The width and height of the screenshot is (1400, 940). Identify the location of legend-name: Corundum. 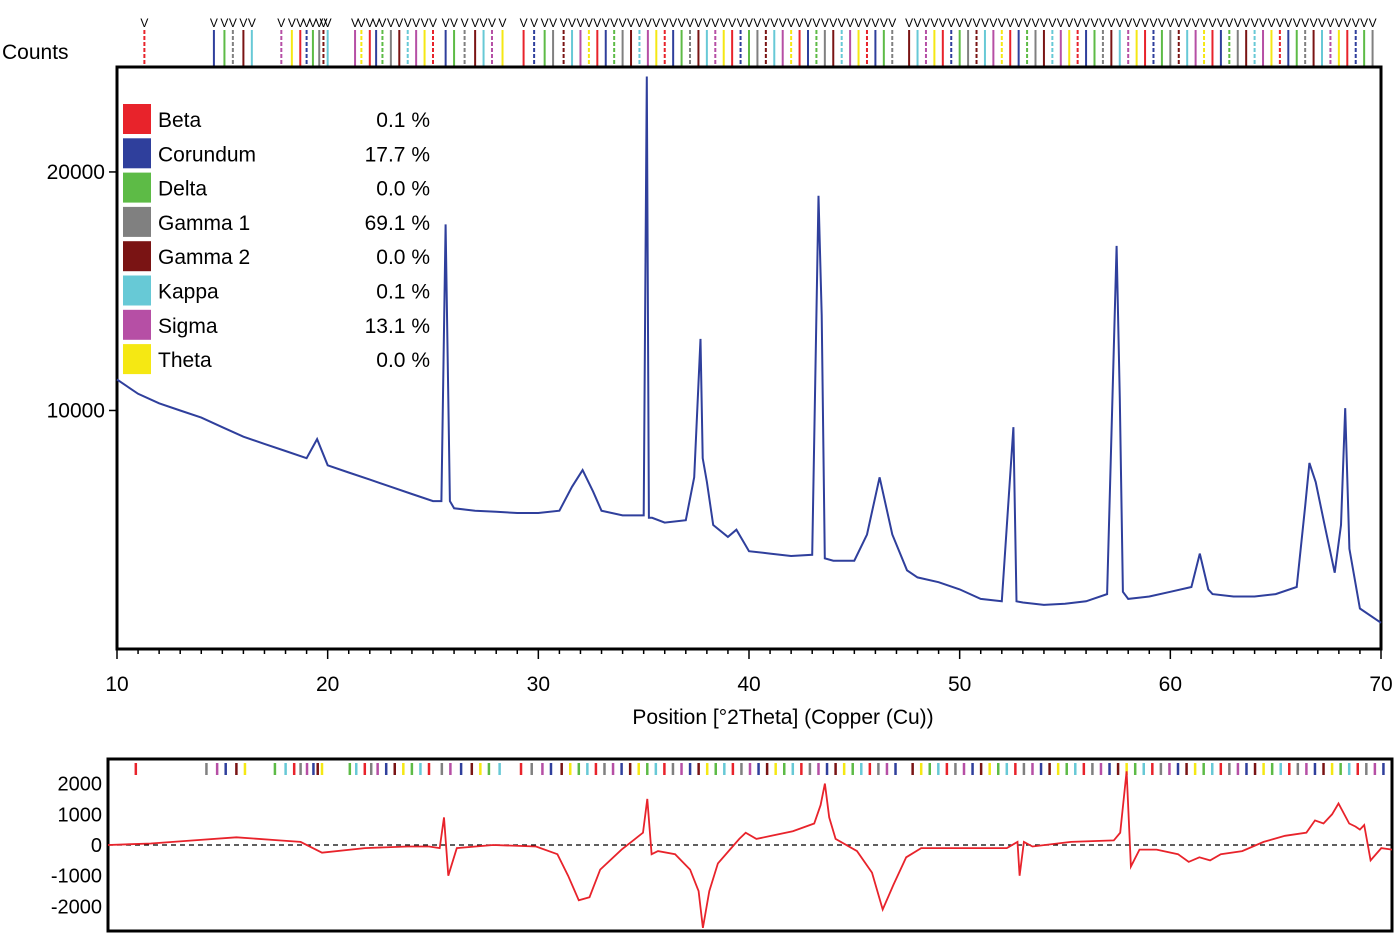
(207, 154).